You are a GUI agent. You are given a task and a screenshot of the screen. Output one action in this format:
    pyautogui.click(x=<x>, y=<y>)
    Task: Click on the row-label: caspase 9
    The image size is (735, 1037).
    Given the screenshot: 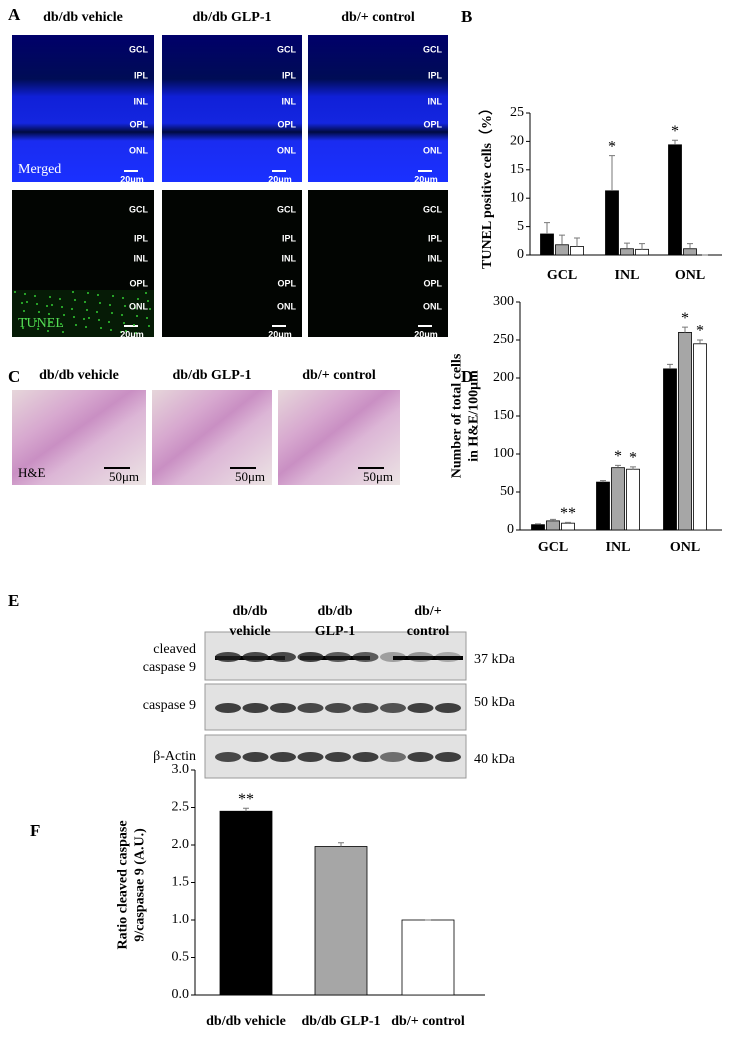 What is the action you would take?
    pyautogui.click(x=169, y=667)
    